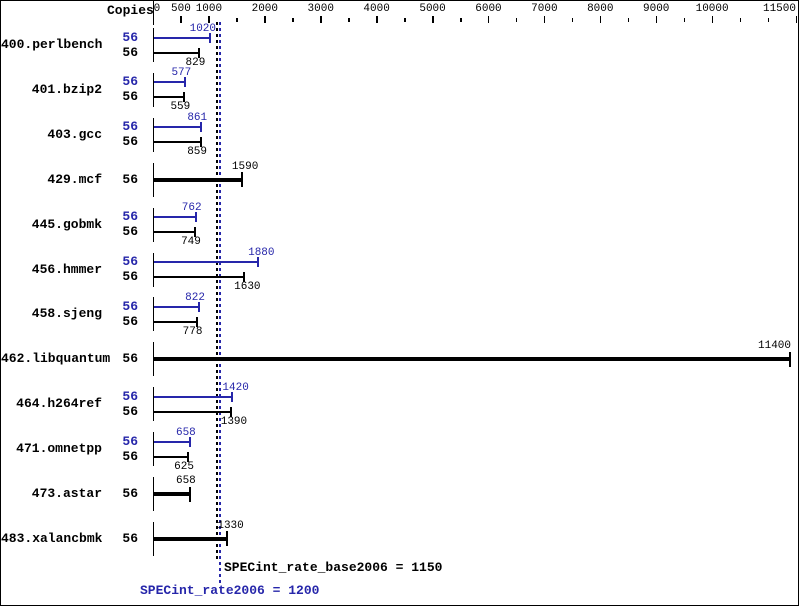  I want to click on base-reference-line, so click(217, 290).